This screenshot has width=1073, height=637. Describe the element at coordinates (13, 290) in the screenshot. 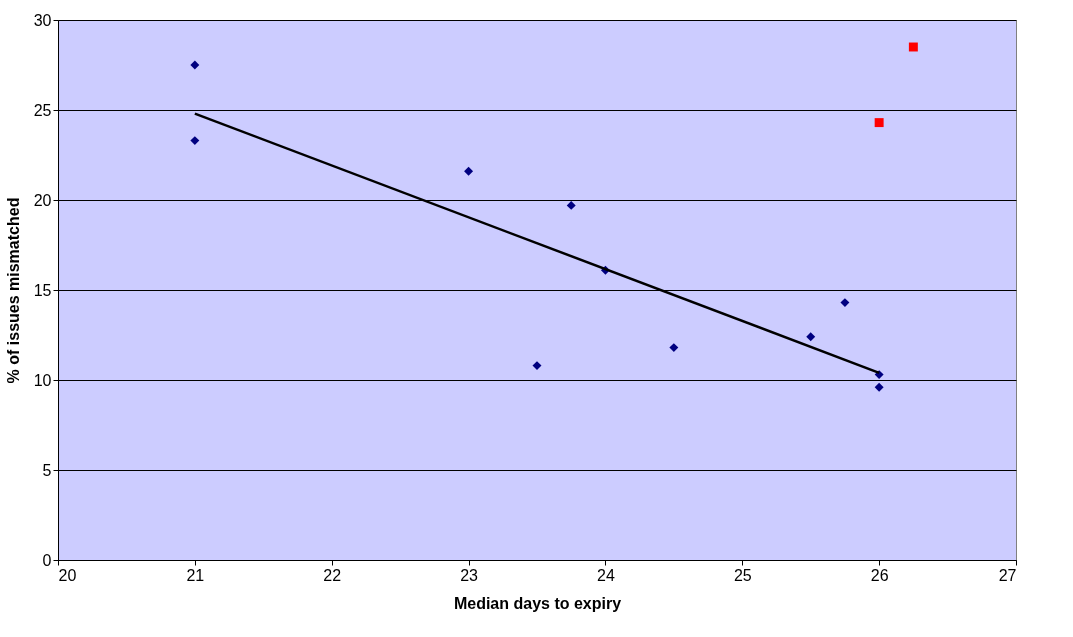

I see `y-axis-title: % of issues mismatched` at that location.